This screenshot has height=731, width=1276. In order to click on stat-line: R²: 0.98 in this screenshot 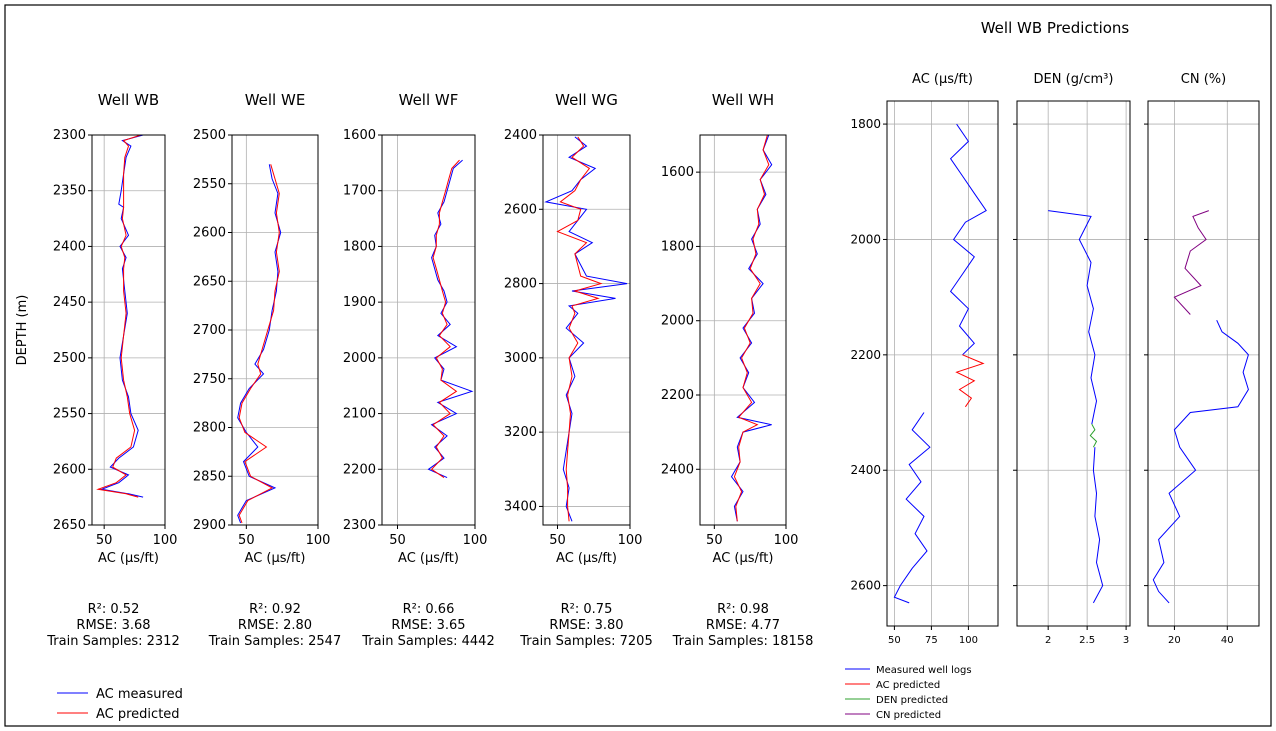, I will do `click(743, 609)`.